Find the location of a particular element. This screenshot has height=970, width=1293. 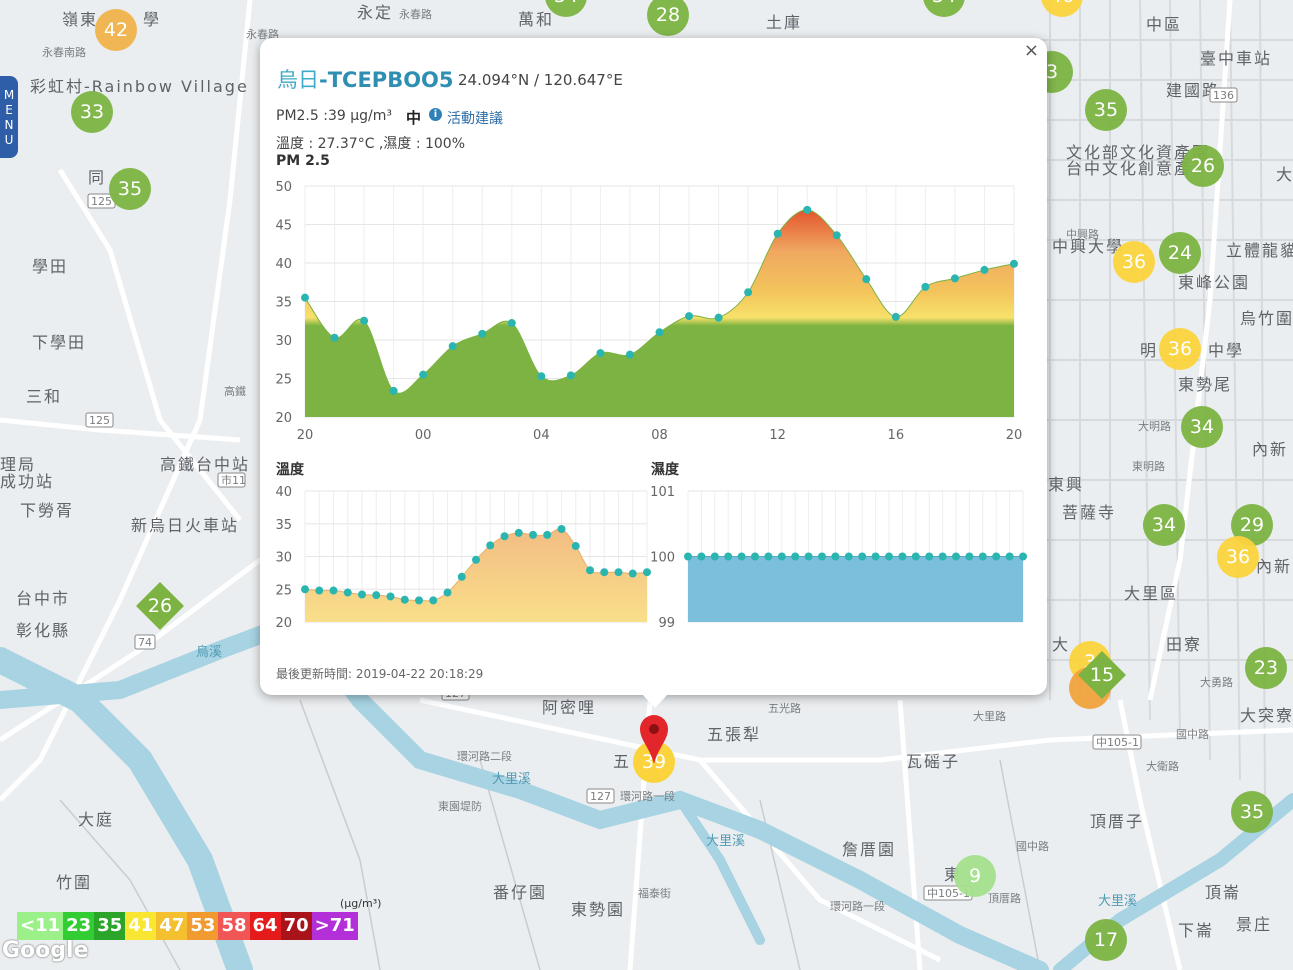

temperature-chart-plot: 20 25 30 35 40 is located at coordinates (463, 558).